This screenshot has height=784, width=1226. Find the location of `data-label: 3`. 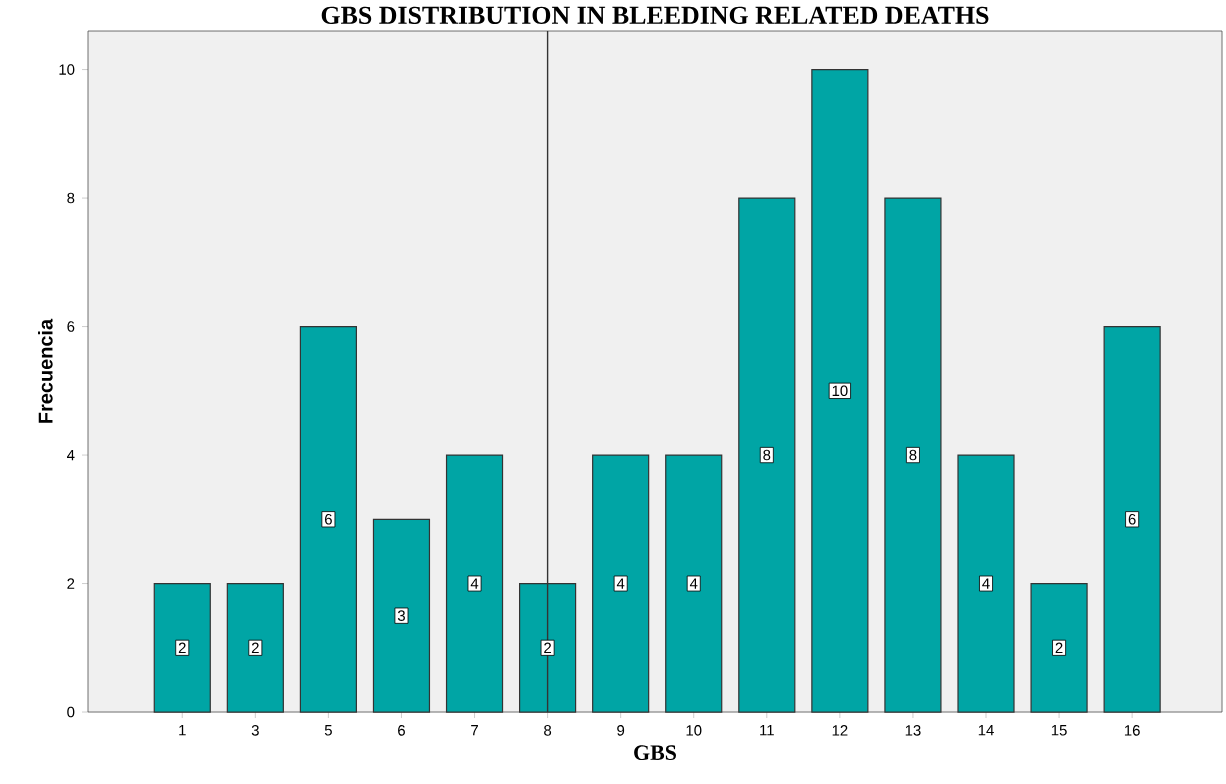

data-label: 3 is located at coordinates (401, 615).